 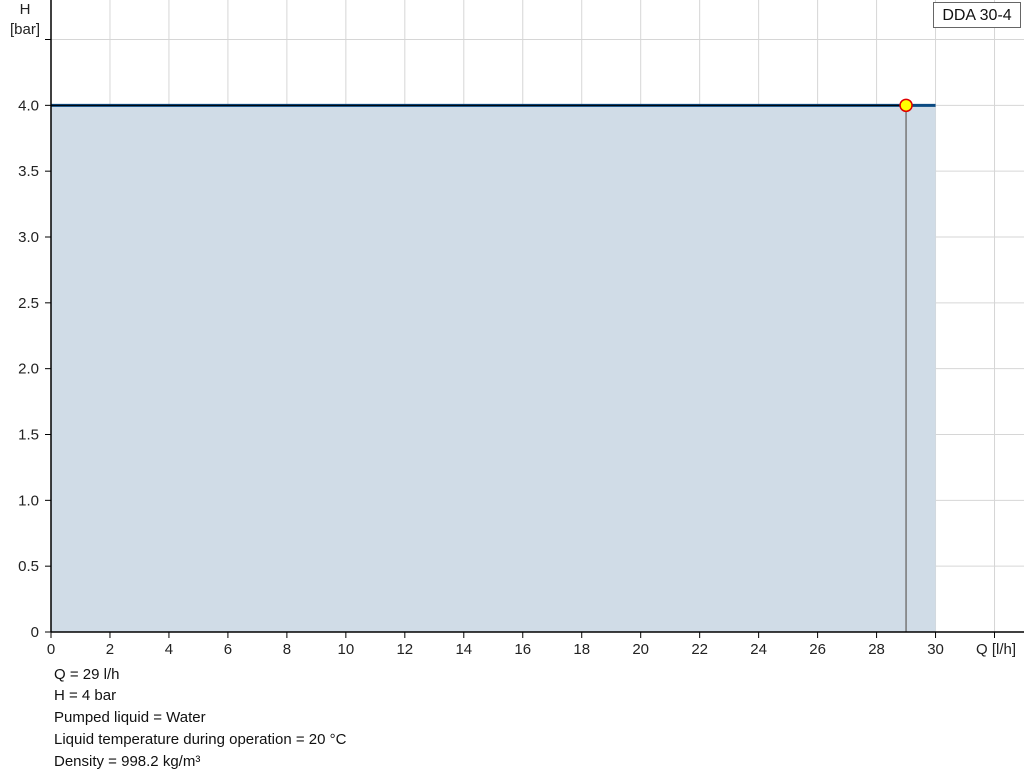 I want to click on info-head: H = 4 bar, so click(x=85, y=695).